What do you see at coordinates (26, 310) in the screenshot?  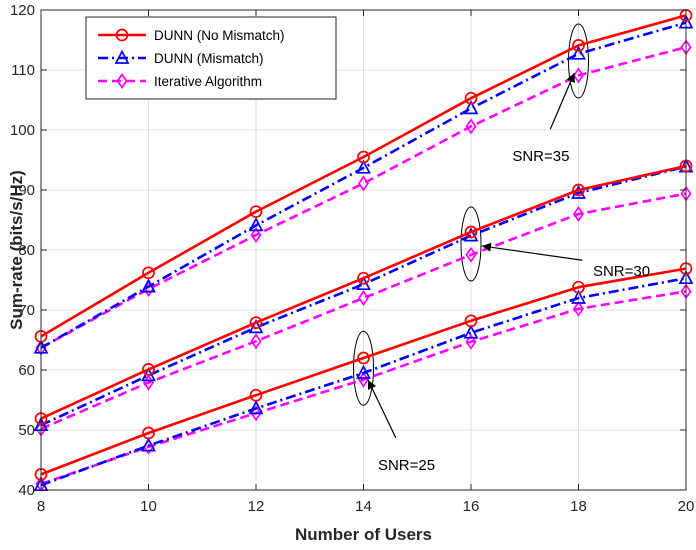 I see `y-tick-label: 70` at bounding box center [26, 310].